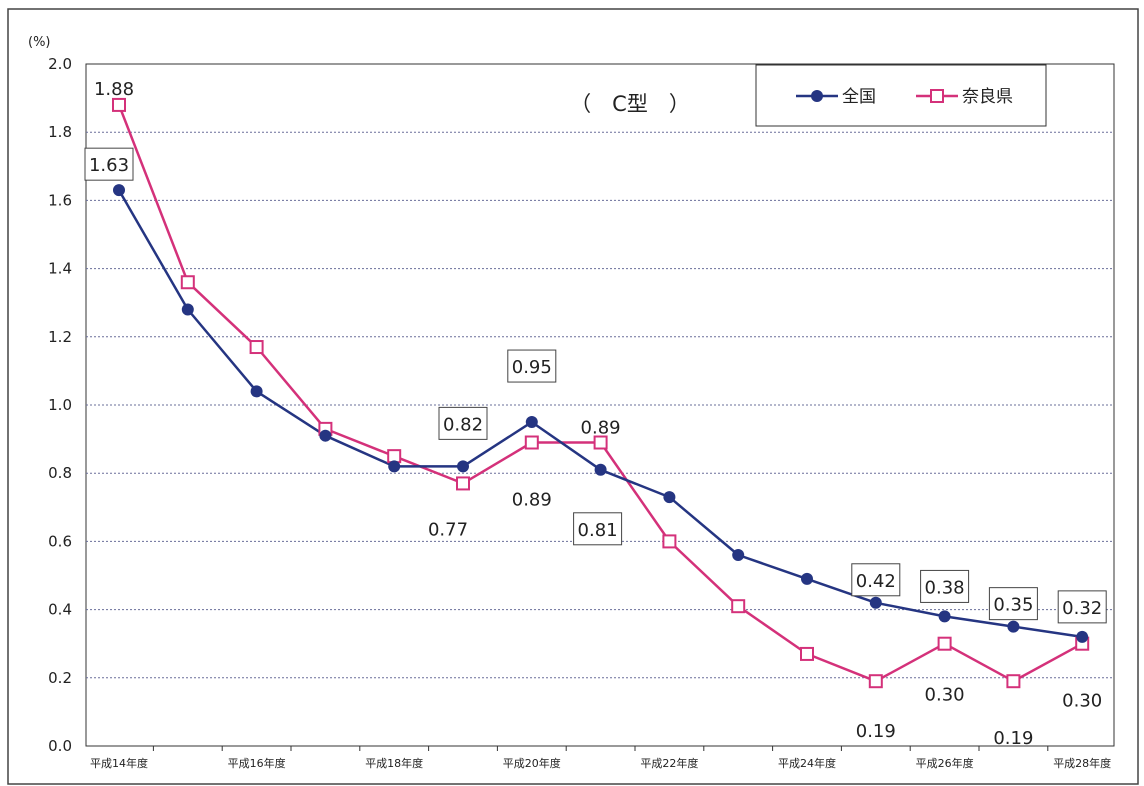 The width and height of the screenshot is (1144, 786). I want to click on x-tick-label: 平成24年度, so click(807, 763).